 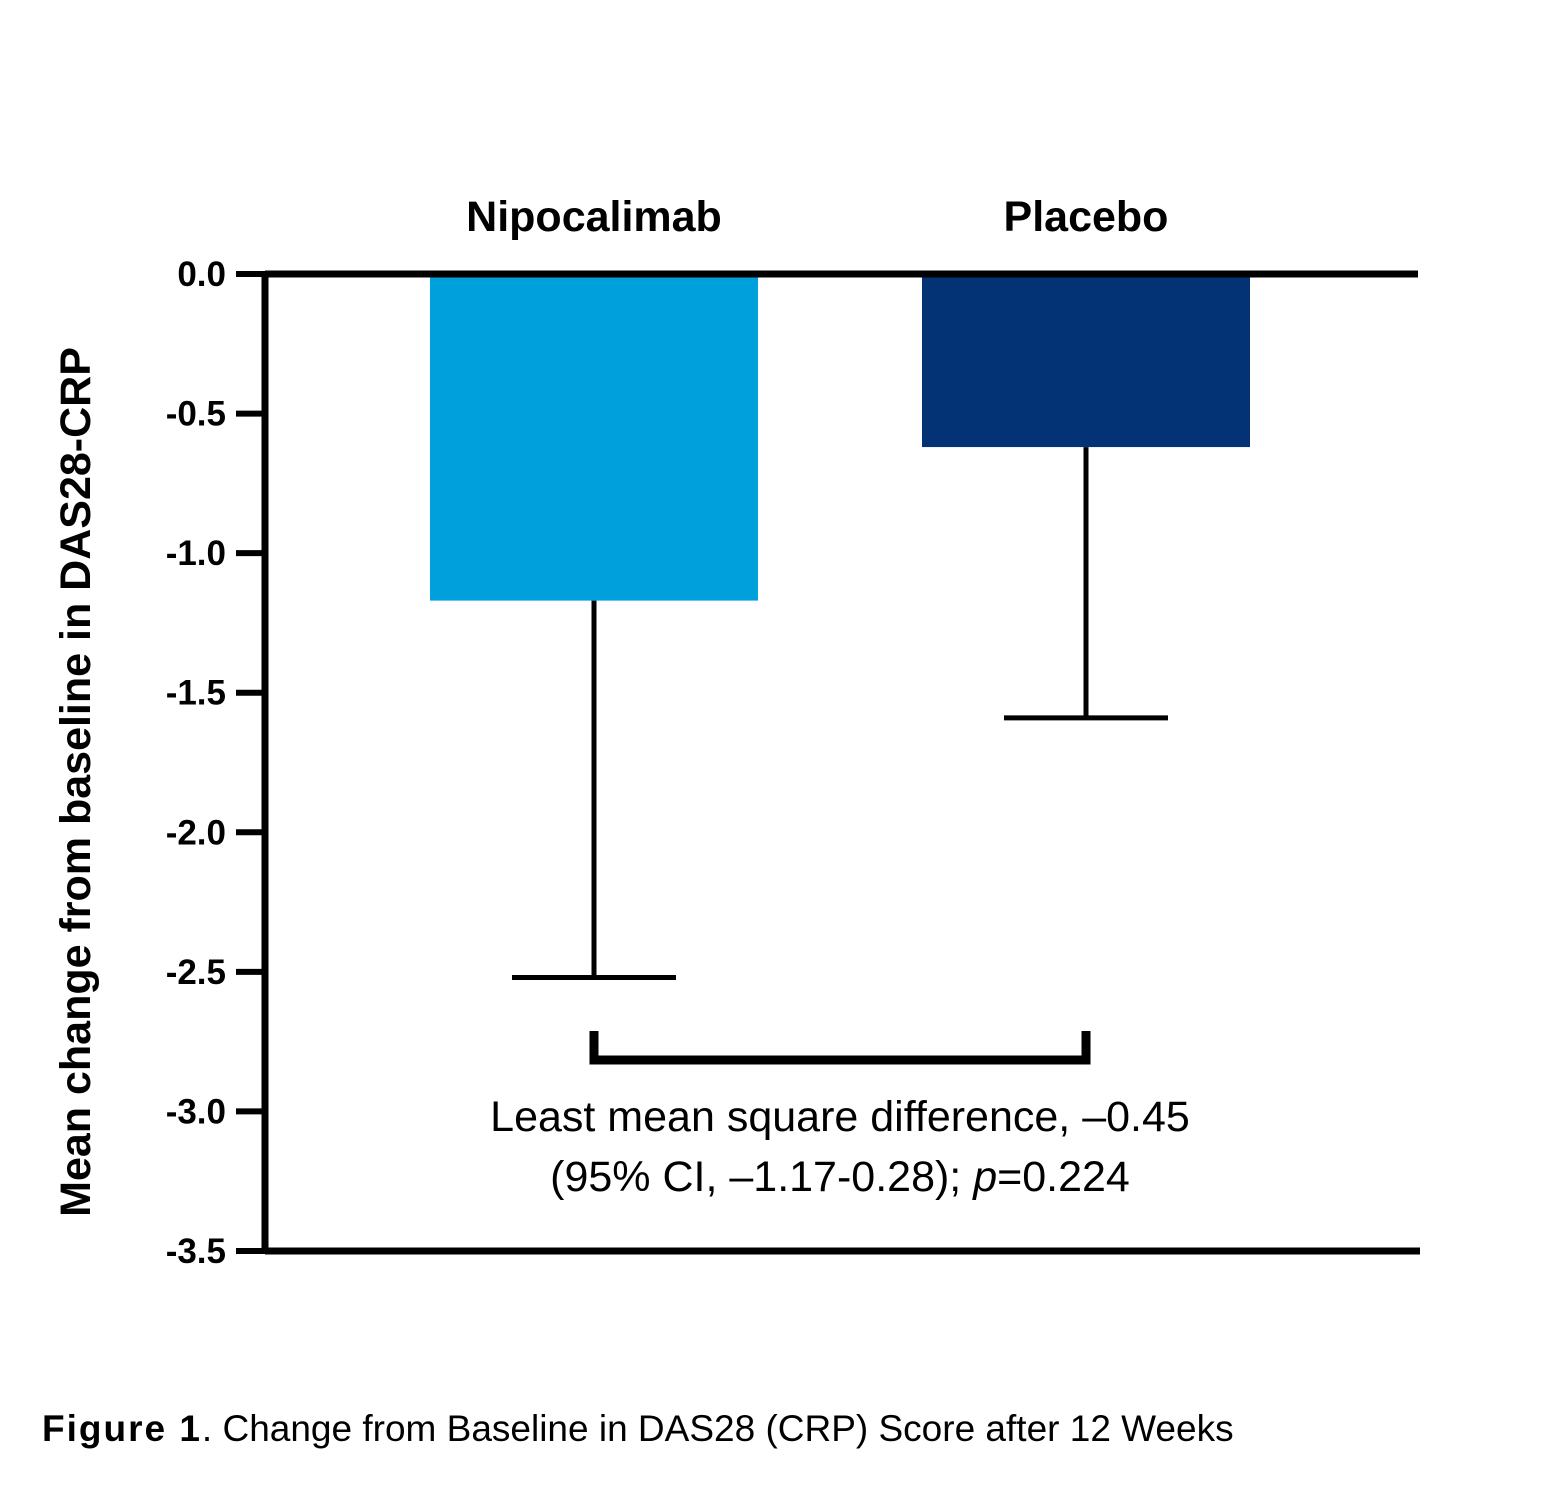 What do you see at coordinates (817, 217) in the screenshot?
I see `category-labels: Nipocalimab Placebo` at bounding box center [817, 217].